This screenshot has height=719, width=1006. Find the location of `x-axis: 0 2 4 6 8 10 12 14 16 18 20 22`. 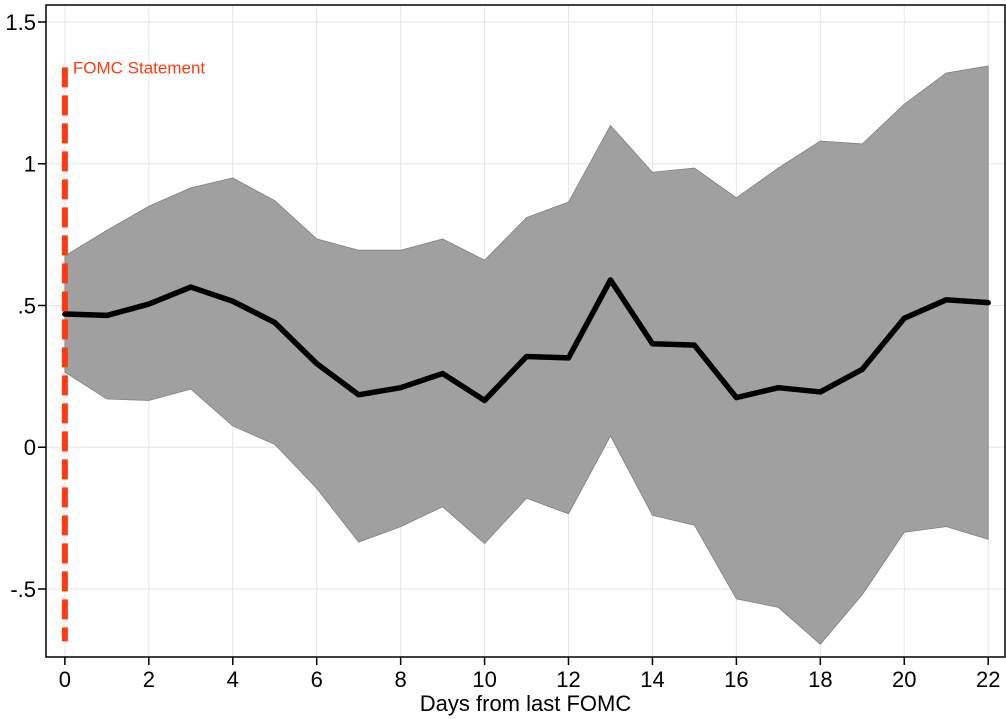

x-axis: 0 2 4 6 8 10 12 14 16 18 20 22 is located at coordinates (529, 674).